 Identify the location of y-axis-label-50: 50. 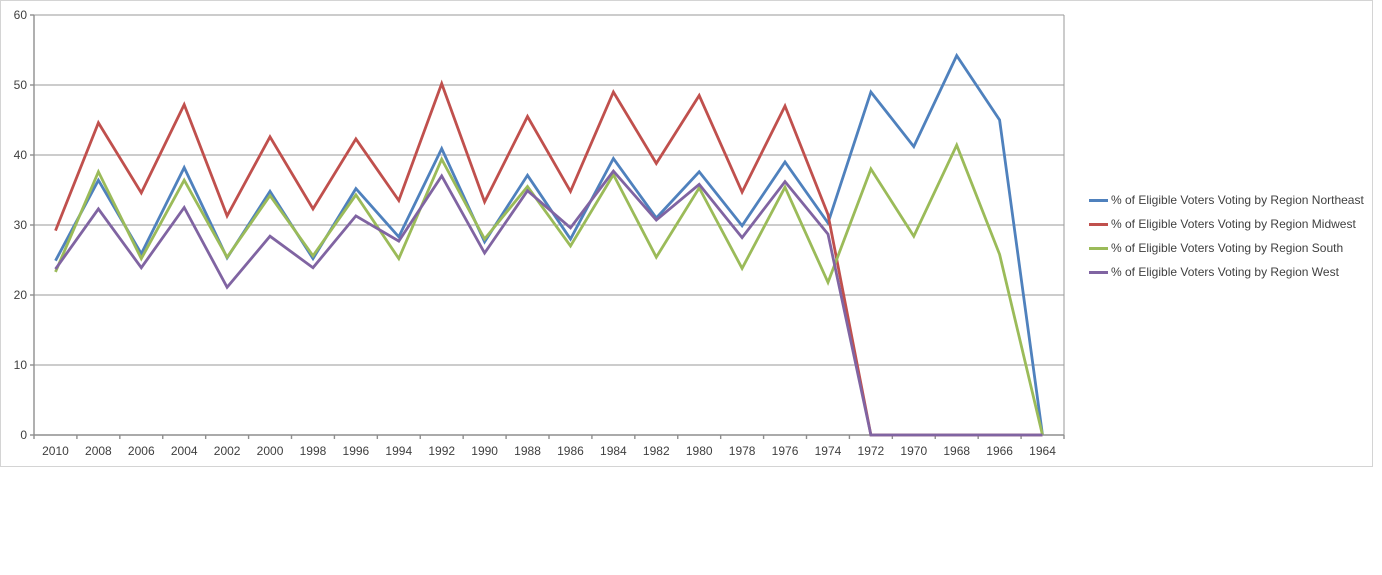
(20, 85).